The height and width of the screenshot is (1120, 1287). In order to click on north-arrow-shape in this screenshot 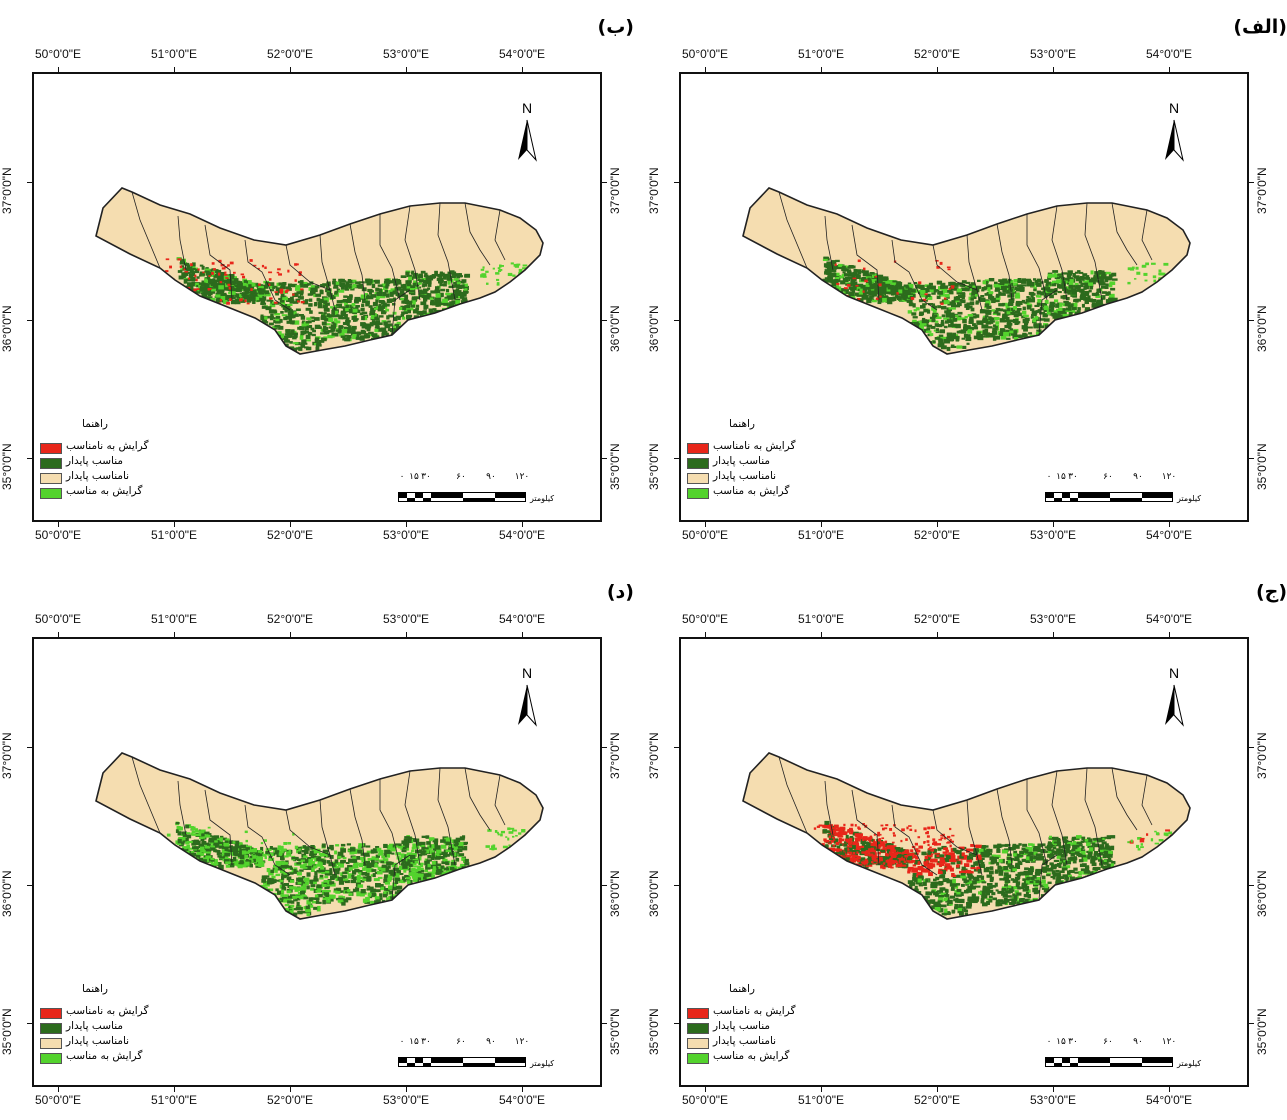, I will do `click(527, 135)`.